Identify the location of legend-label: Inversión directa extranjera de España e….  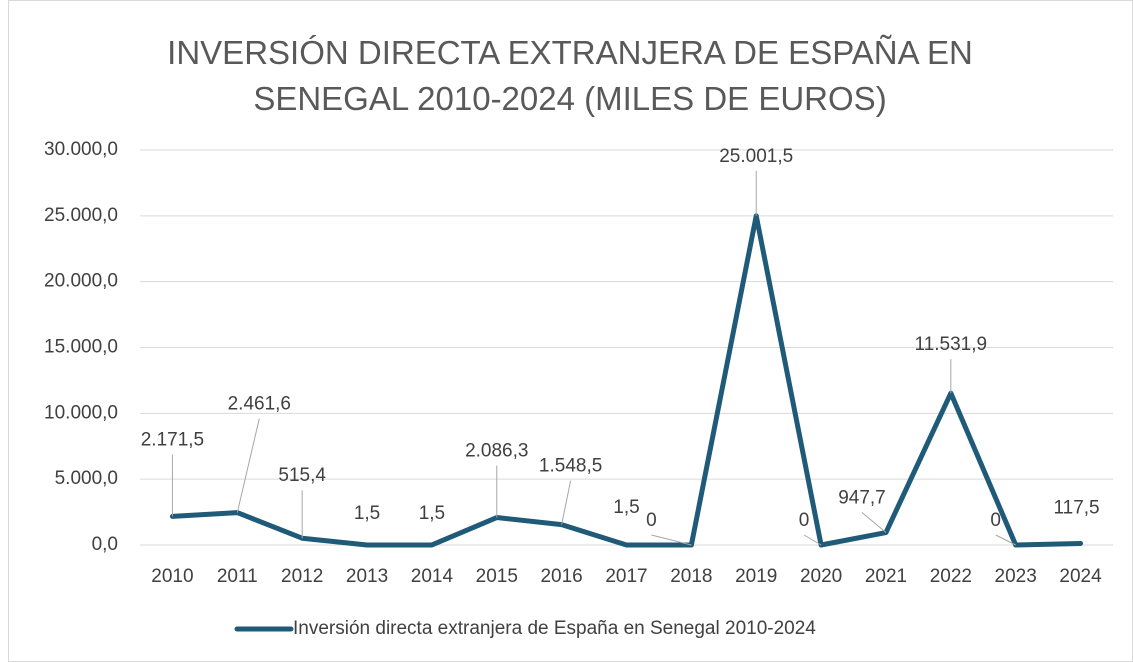
(554, 628).